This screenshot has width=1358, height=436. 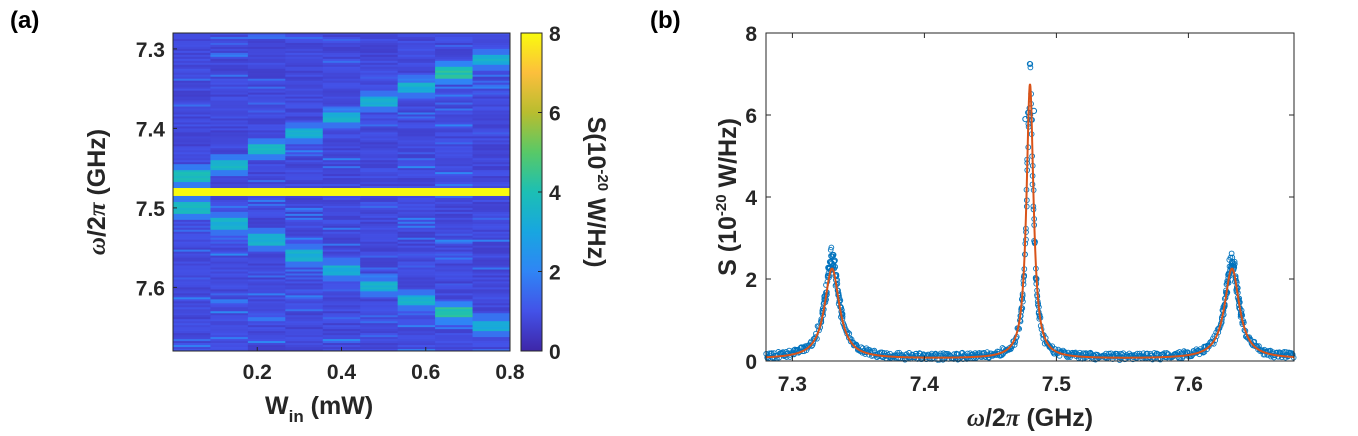 I want to click on spectrum-point, so click(x=1051, y=349).